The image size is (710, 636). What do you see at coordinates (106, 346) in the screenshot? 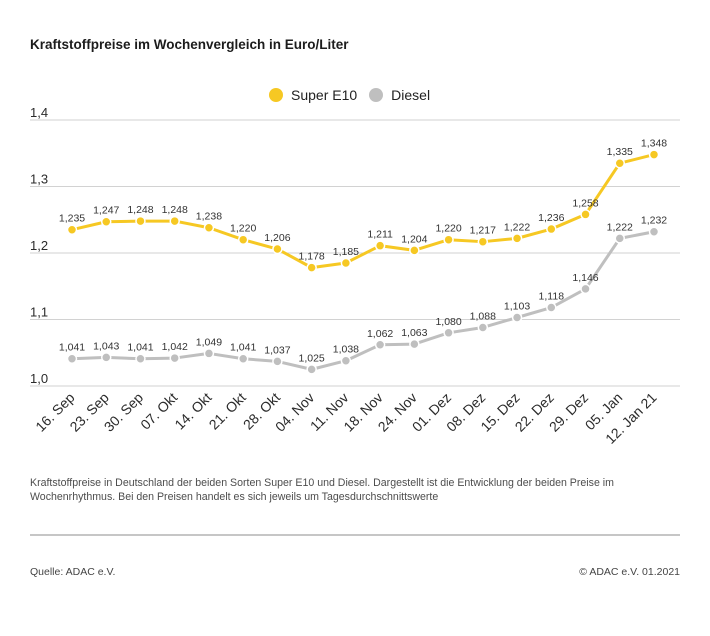
I see `data-label-diesel: 1,043` at bounding box center [106, 346].